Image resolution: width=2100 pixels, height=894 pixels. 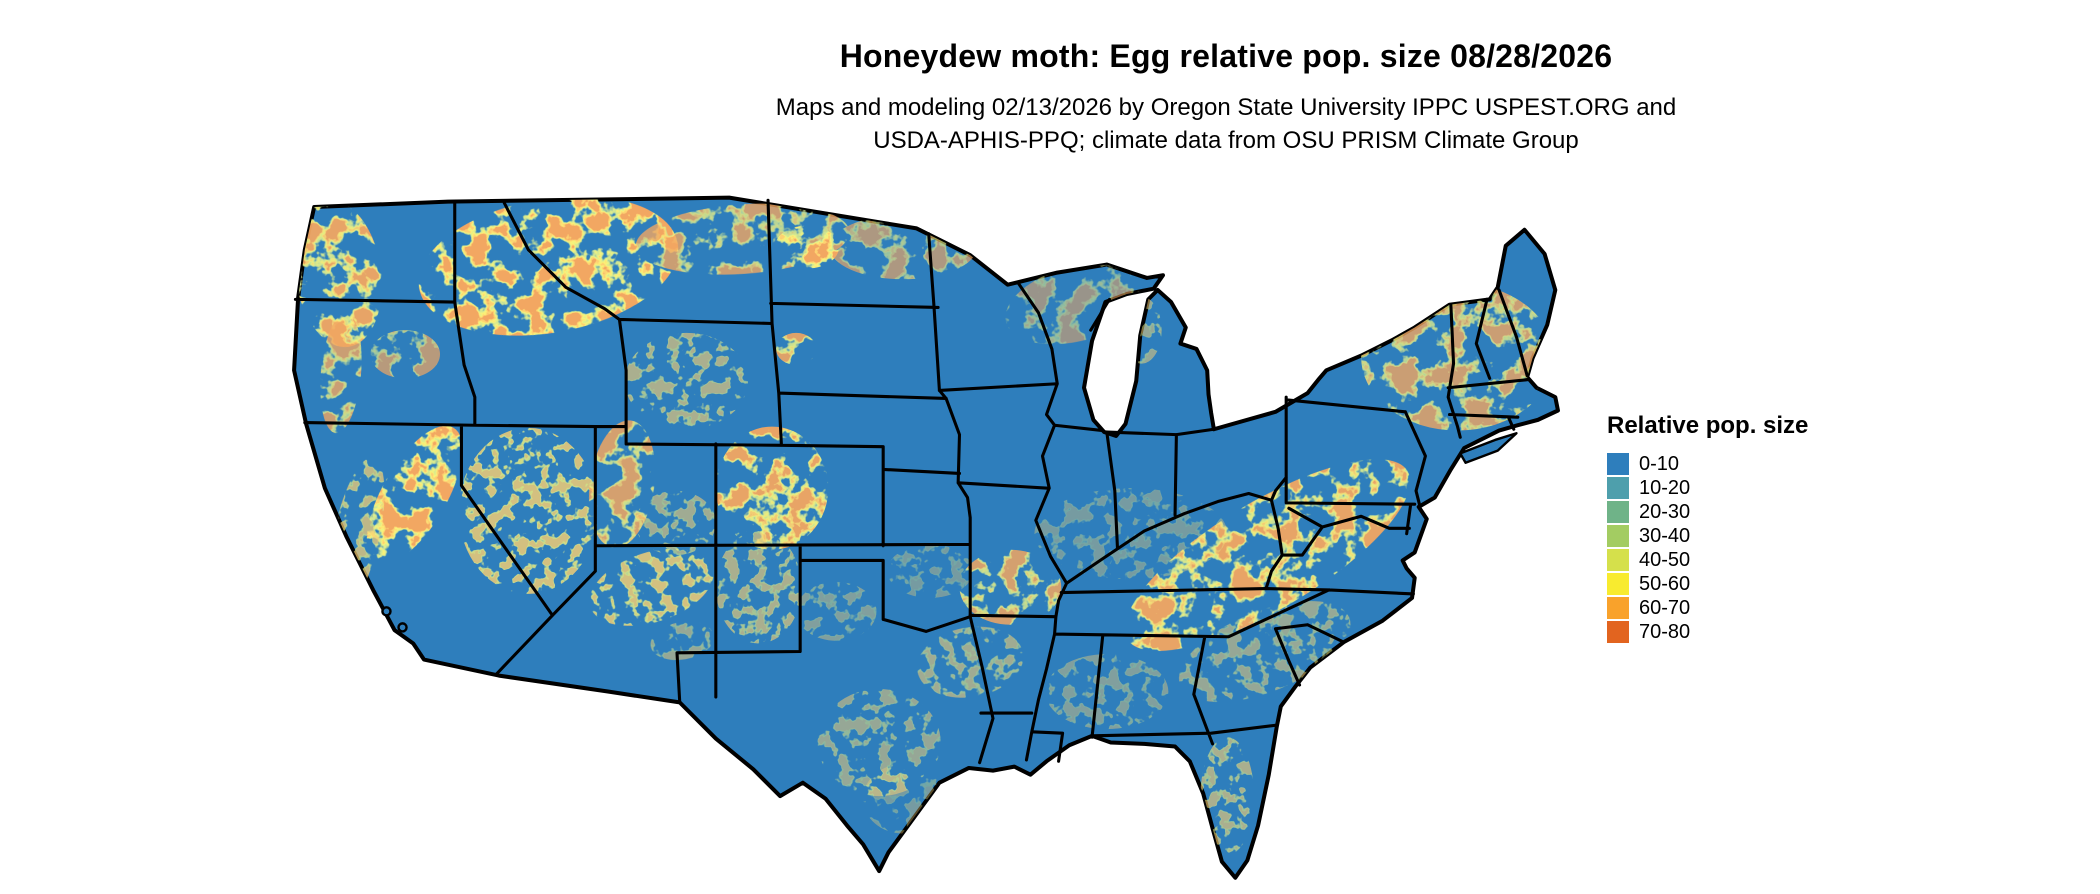 What do you see at coordinates (1707, 632) in the screenshot?
I see `legend-item: 70-80` at bounding box center [1707, 632].